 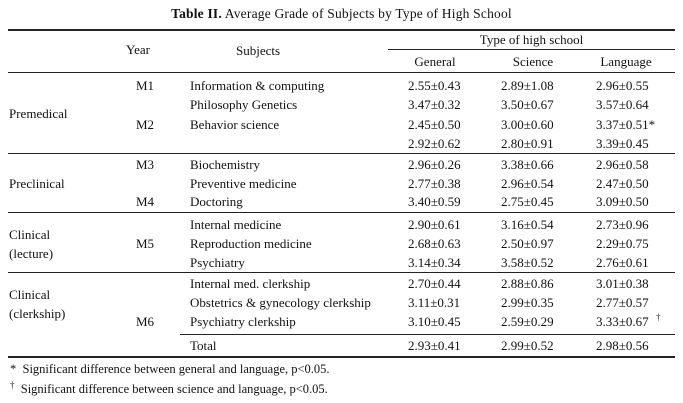 What do you see at coordinates (622, 262) in the screenshot?
I see `language-cell: 2.76±0.61` at bounding box center [622, 262].